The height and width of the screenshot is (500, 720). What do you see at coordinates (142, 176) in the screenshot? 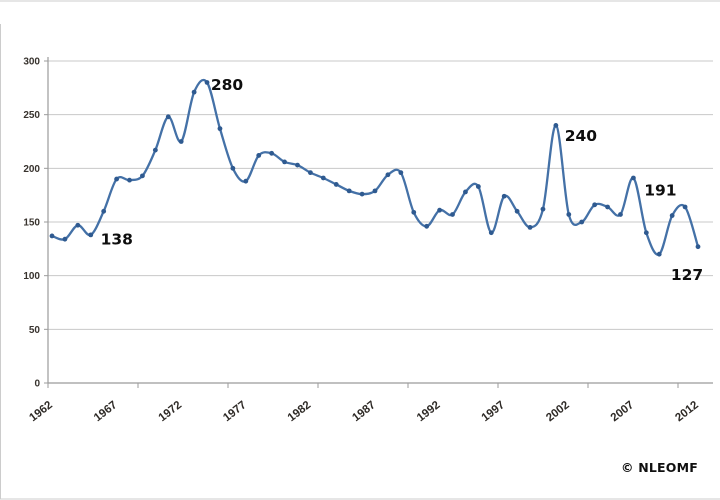
I see `data-point-1969` at bounding box center [142, 176].